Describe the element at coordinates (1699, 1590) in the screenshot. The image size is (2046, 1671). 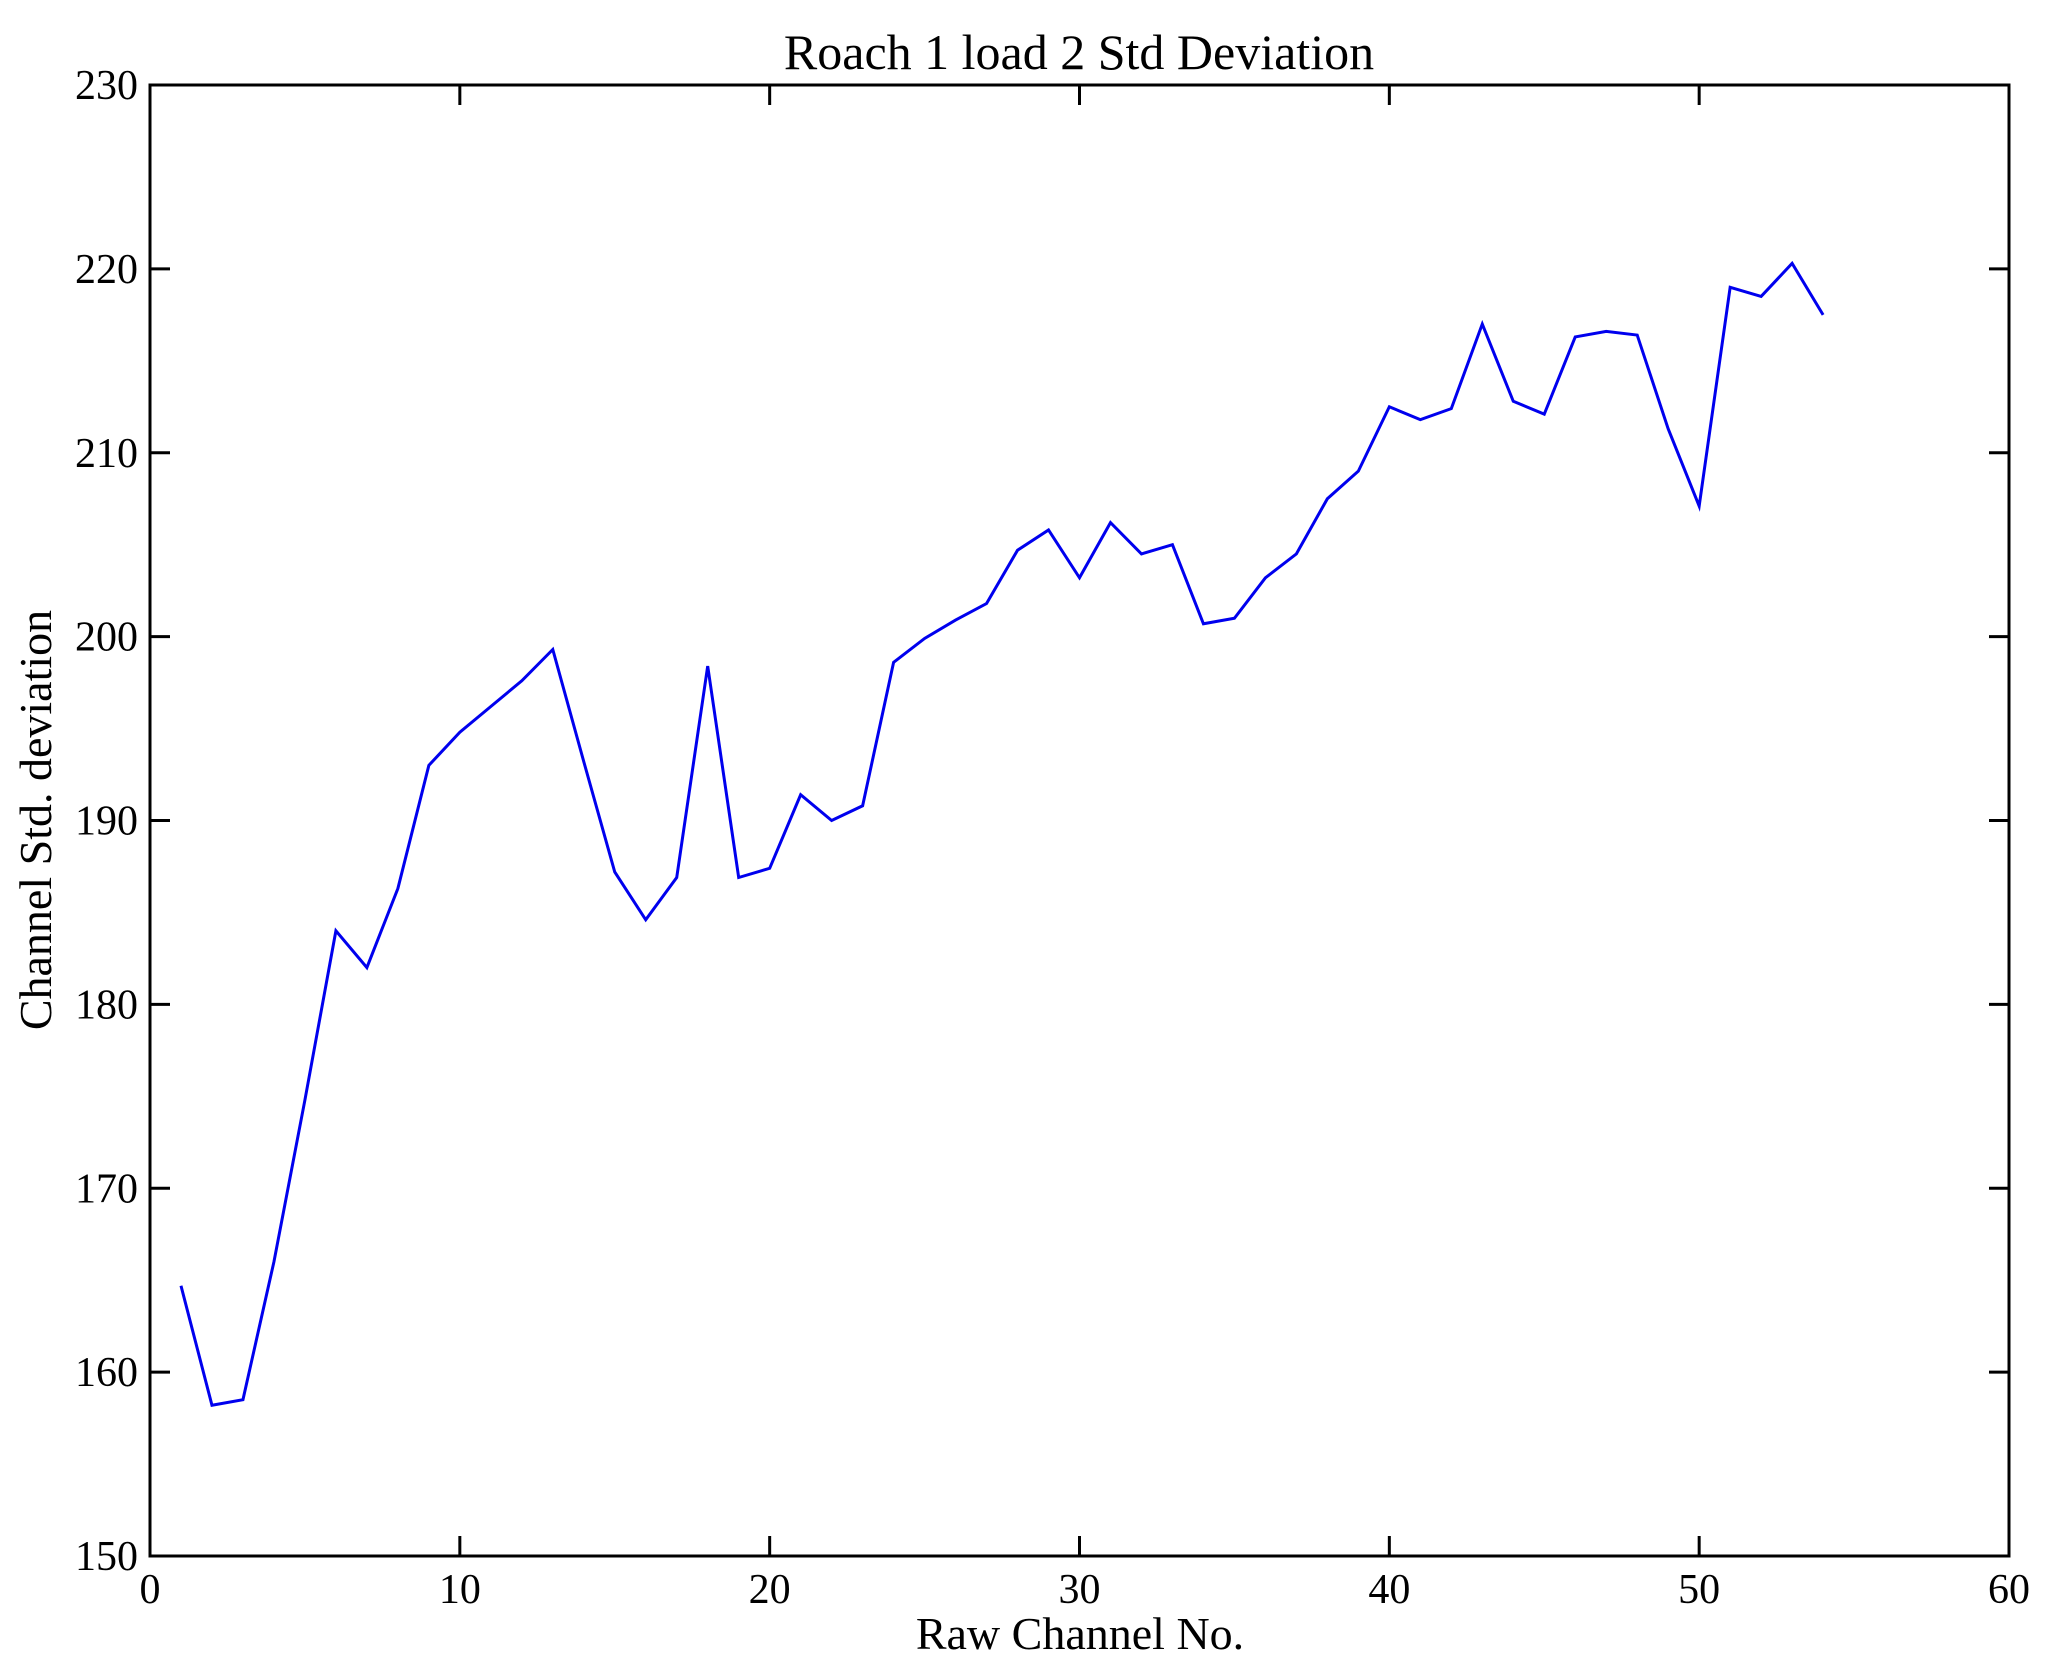
I see `x-tick-label: 50` at that location.